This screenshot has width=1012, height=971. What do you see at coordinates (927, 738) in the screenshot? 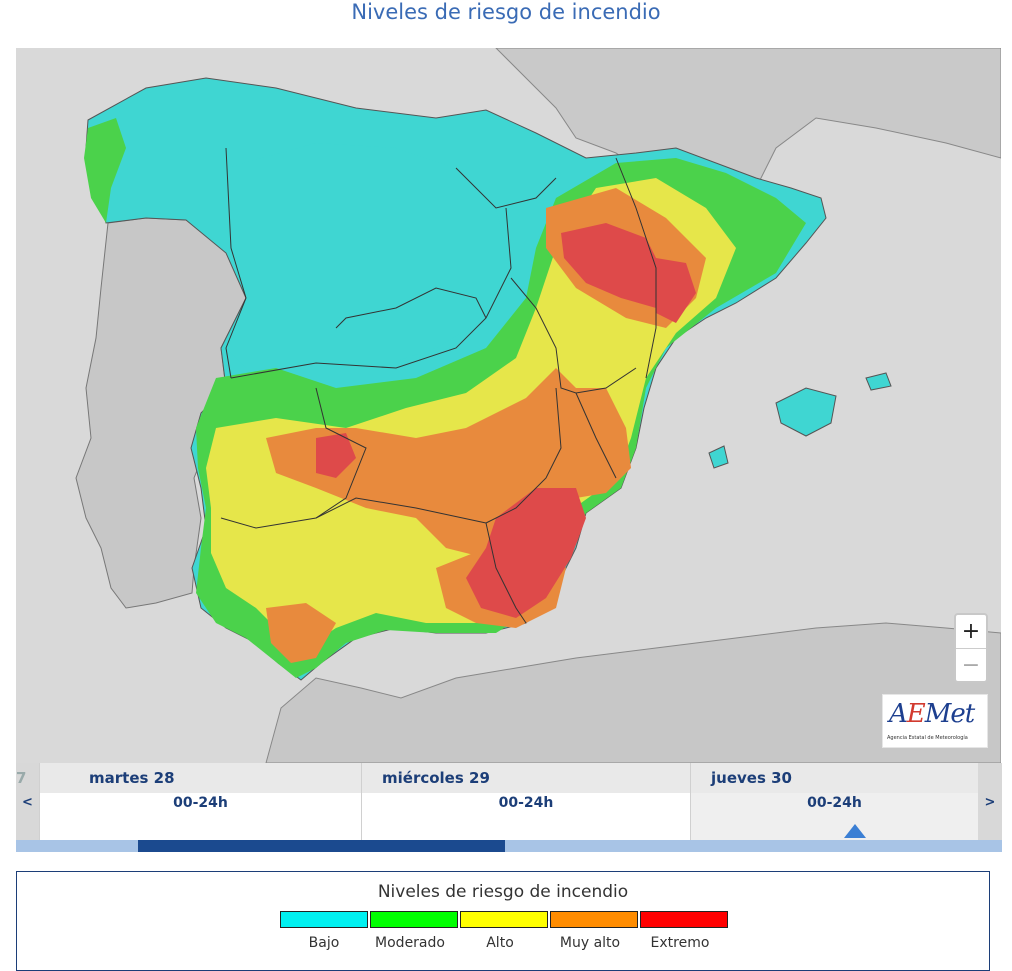
I see `aemet-logo-subtitle: Agencia Estatal de Meteorología` at bounding box center [927, 738].